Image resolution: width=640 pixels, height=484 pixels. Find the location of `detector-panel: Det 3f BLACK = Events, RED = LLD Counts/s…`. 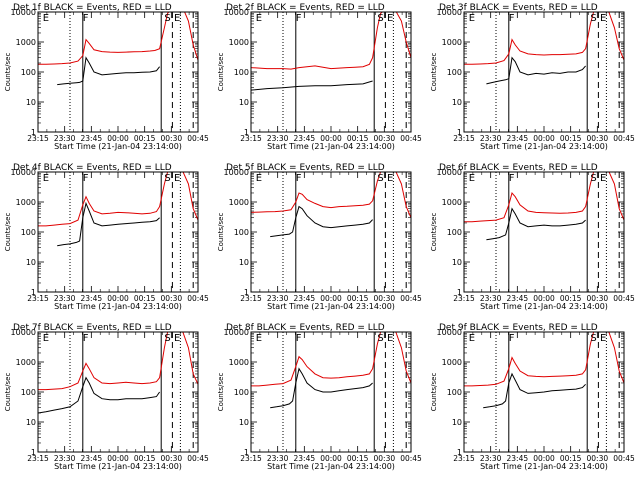

detector-panel: Det 3f BLACK = Events, RED = LLD Counts/s… is located at coordinates (532, 77).